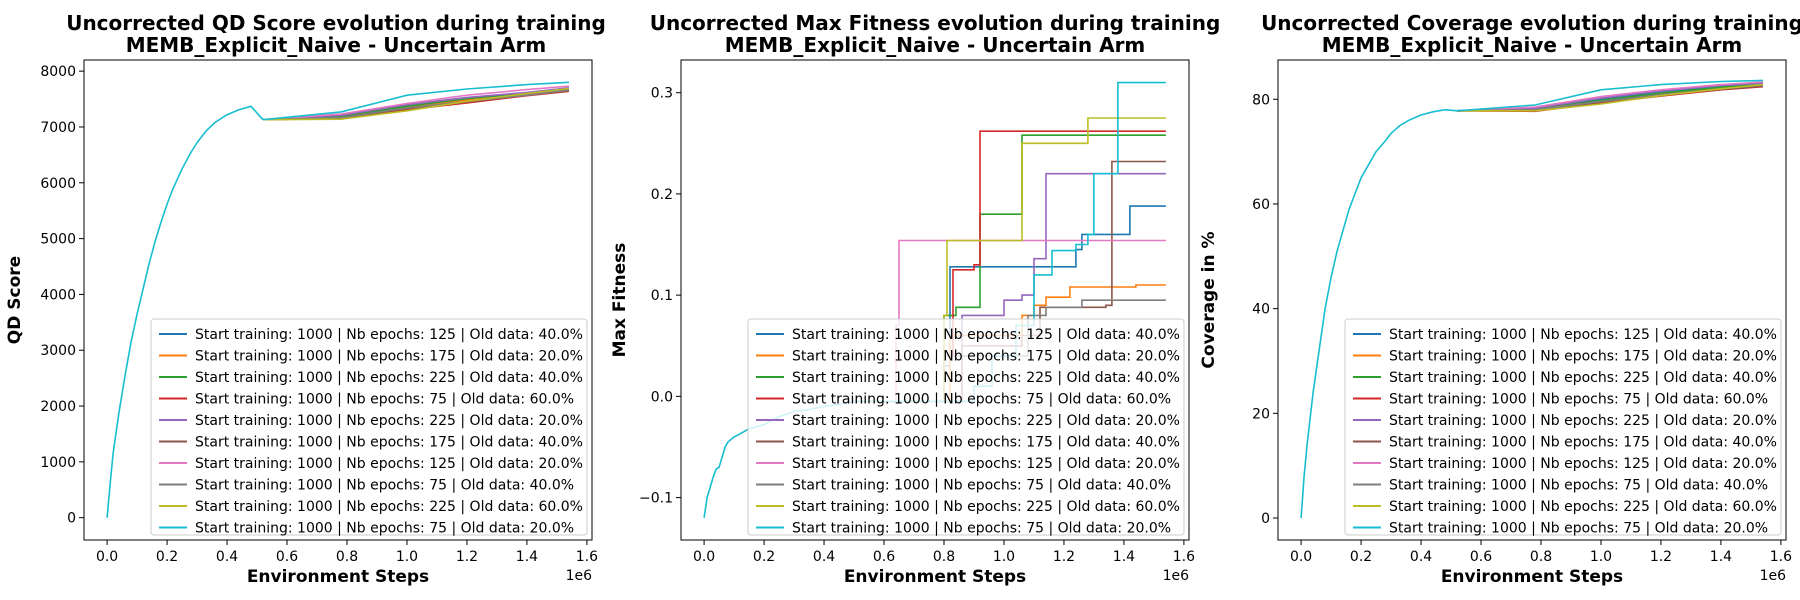 Image resolution: width=1800 pixels, height=600 pixels. Describe the element at coordinates (1261, 310) in the screenshot. I see `y-tick-label: 40` at that location.